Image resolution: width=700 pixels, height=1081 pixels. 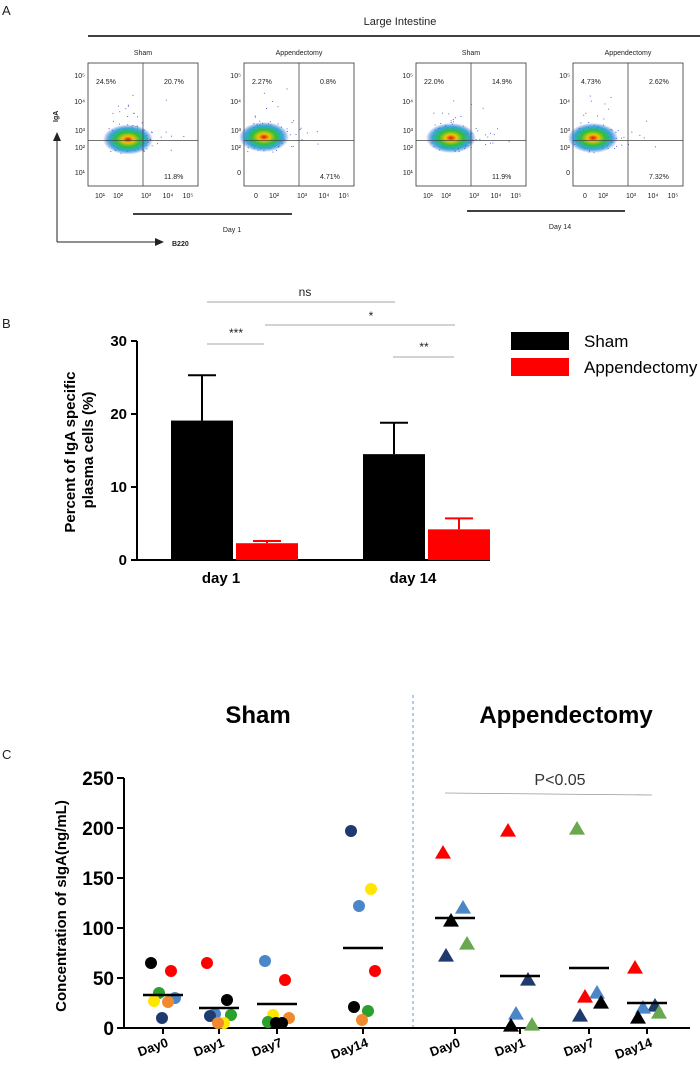 I want to click on bar-chart-y-label-line1: Percent of IgA specific, so click(x=70, y=452).